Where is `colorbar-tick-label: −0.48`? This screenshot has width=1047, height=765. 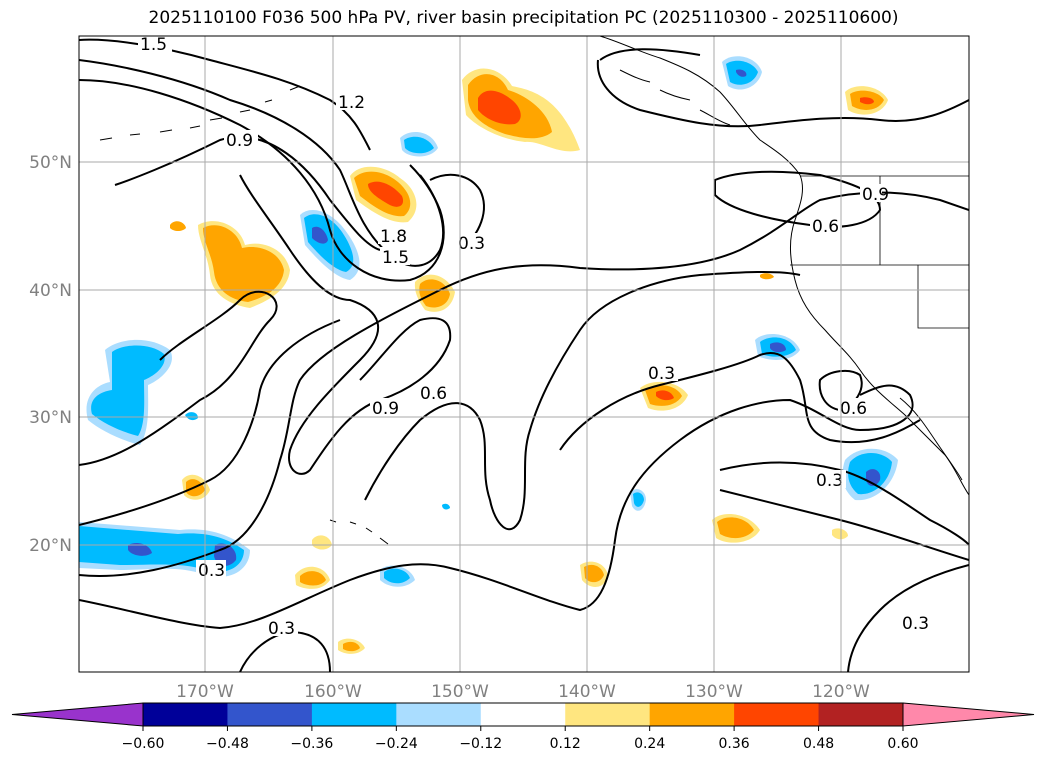
colorbar-tick-label: −0.48 is located at coordinates (227, 744).